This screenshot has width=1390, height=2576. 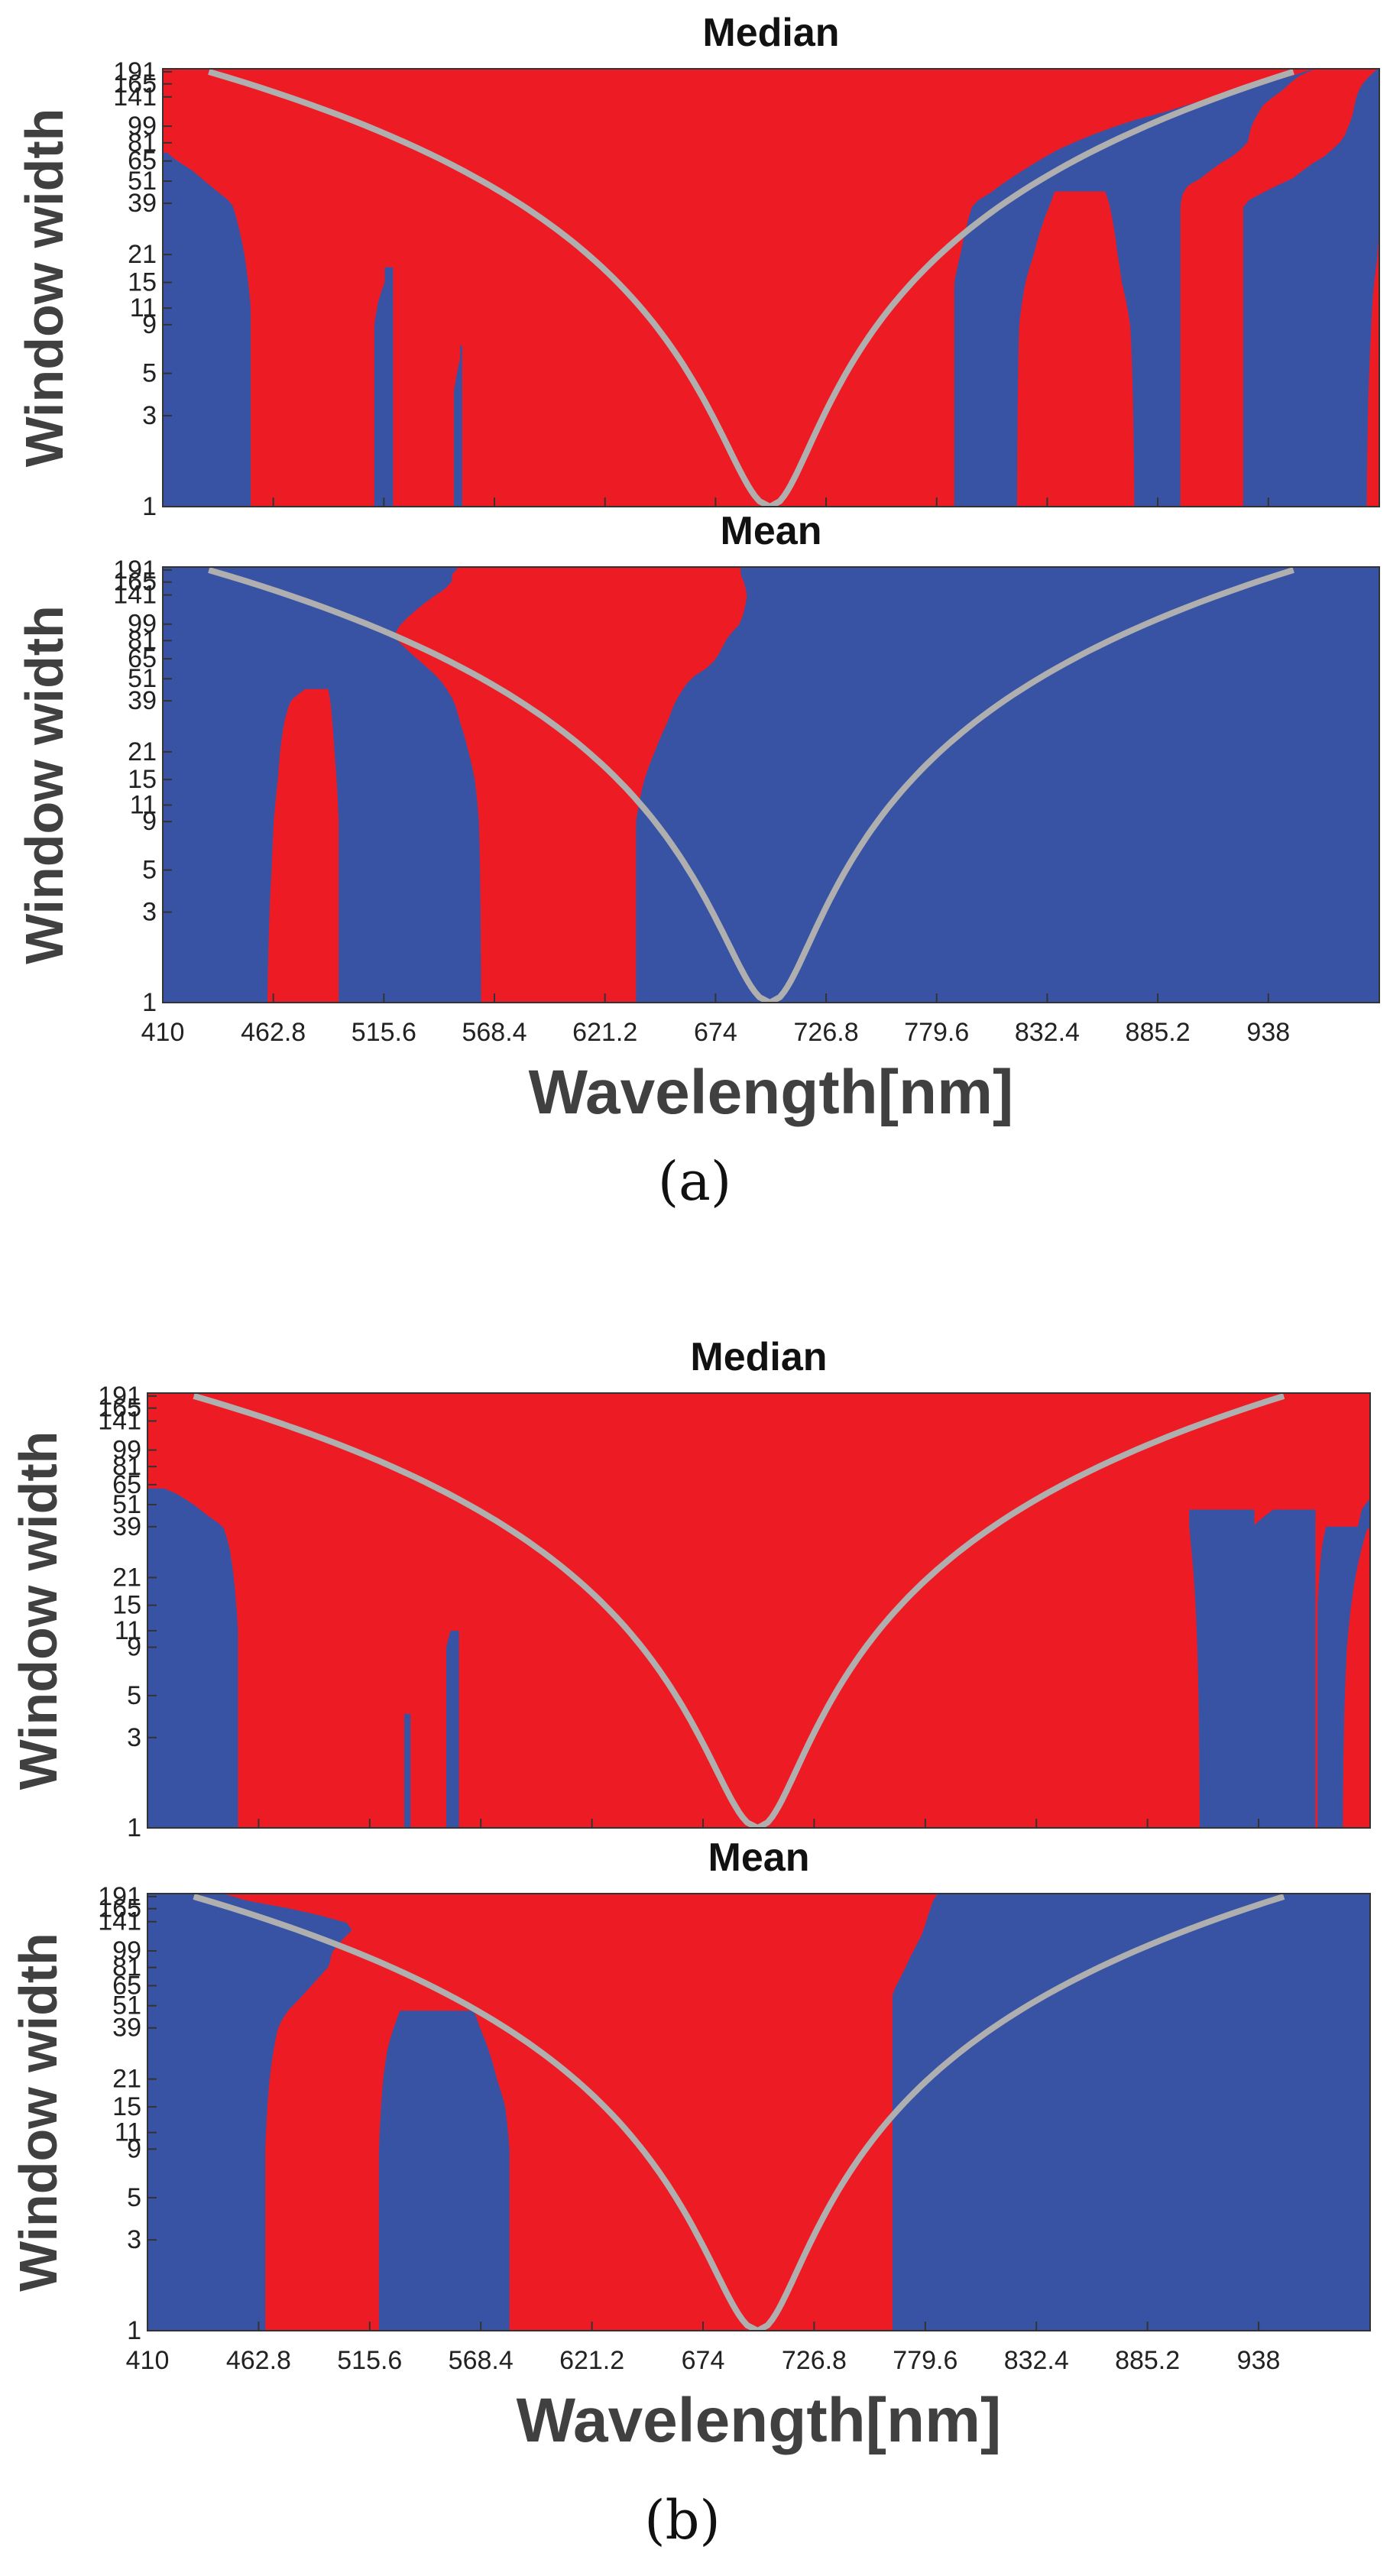 I want to click on x-tick-label: 621.2, so click(x=604, y=1032).